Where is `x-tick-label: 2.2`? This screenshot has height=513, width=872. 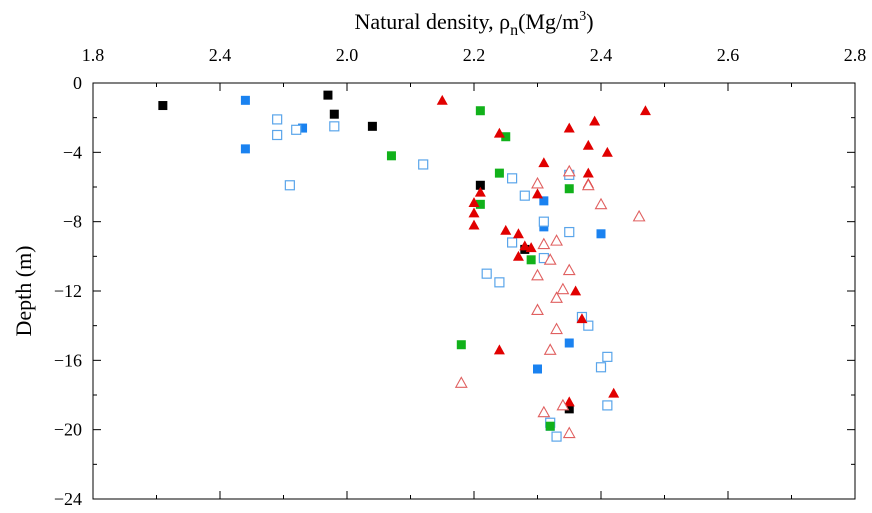
x-tick-label: 2.2 is located at coordinates (474, 55).